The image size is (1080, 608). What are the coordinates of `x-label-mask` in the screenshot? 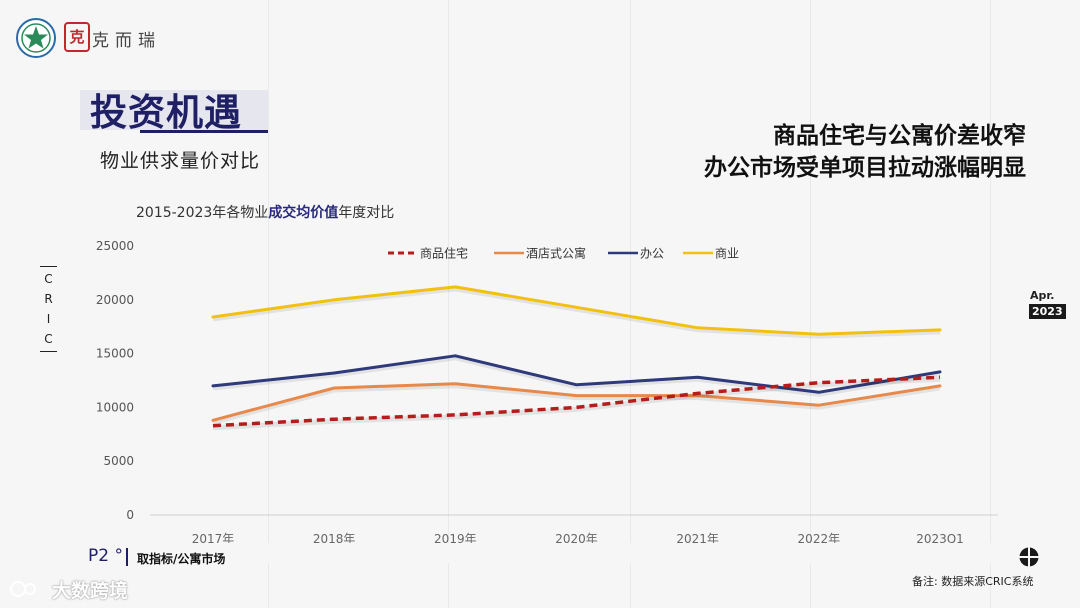 It's located at (575, 553).